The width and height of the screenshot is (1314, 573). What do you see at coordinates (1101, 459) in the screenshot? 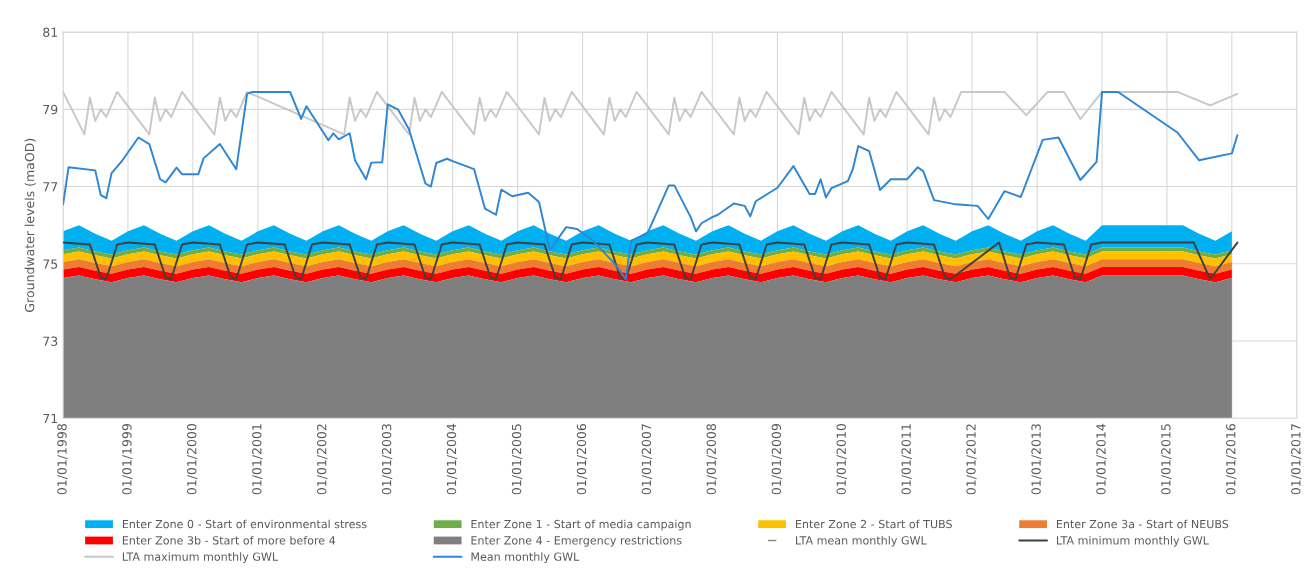
I see `x-tick-label: 01/01/2014` at bounding box center [1101, 459].